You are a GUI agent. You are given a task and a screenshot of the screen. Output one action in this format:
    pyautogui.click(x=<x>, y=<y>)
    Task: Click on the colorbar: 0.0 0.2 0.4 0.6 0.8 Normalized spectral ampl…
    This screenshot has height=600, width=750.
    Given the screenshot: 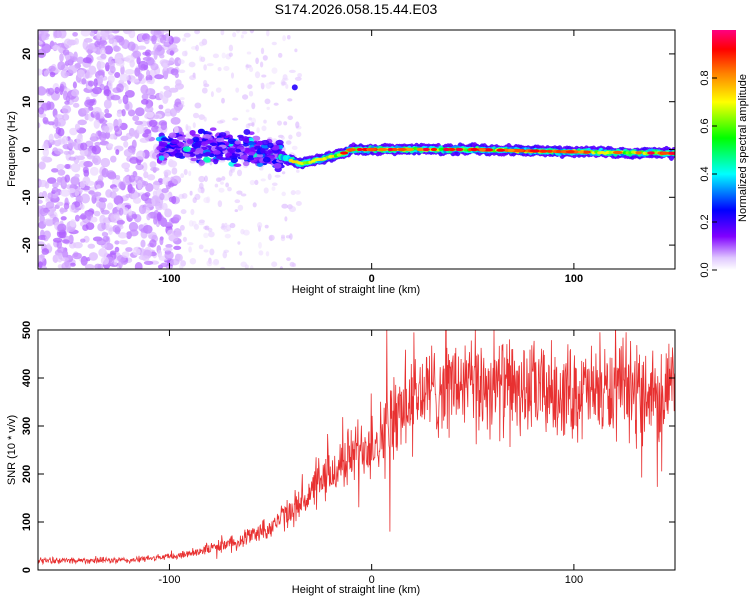 What is the action you would take?
    pyautogui.click(x=724, y=154)
    